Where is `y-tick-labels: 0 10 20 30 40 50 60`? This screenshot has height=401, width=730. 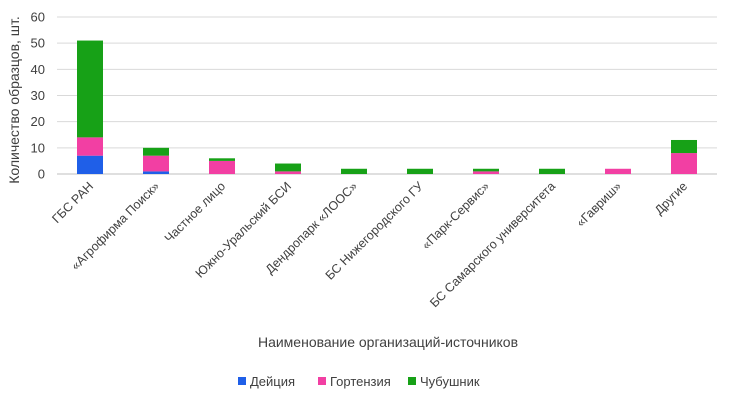 y-tick-labels: 0 10 20 30 40 50 60 is located at coordinates (38, 96).